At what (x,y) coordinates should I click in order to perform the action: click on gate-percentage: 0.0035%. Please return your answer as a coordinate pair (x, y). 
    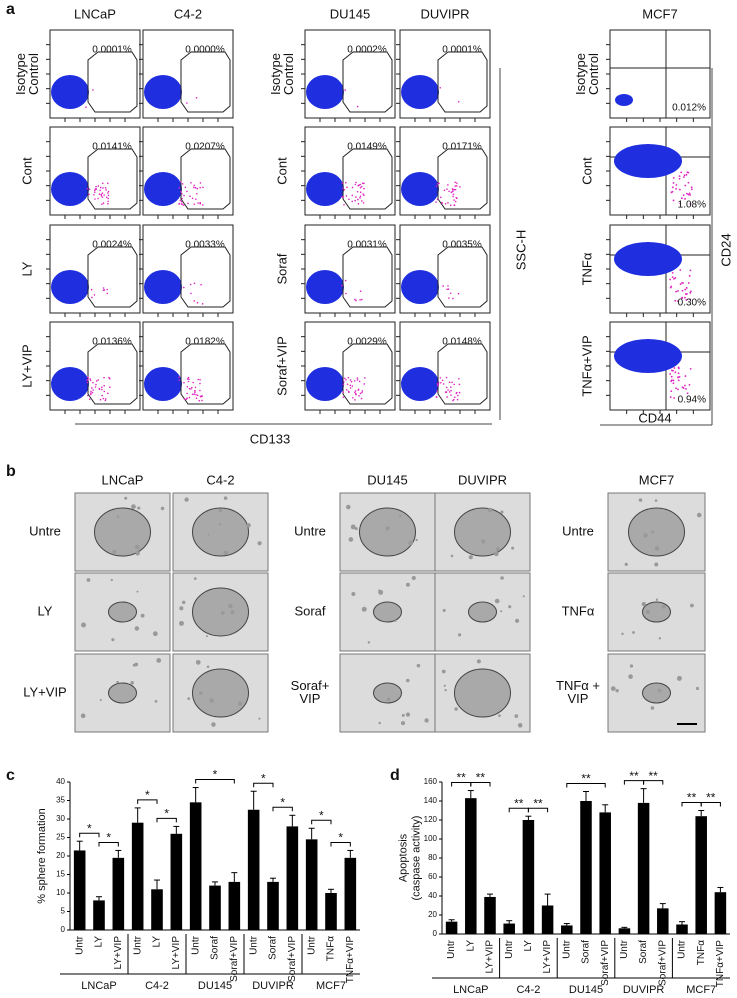
    Looking at the image, I should click on (462, 245).